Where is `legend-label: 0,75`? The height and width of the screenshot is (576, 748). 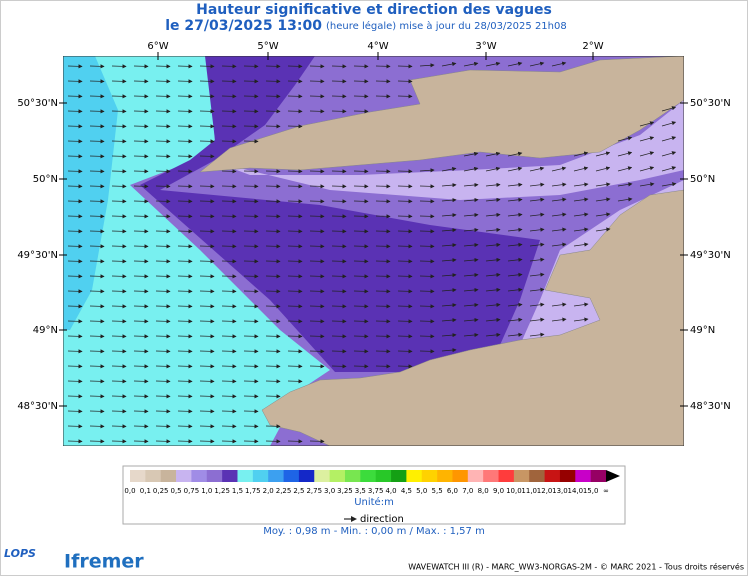 legend-label: 0,75 is located at coordinates (192, 491).